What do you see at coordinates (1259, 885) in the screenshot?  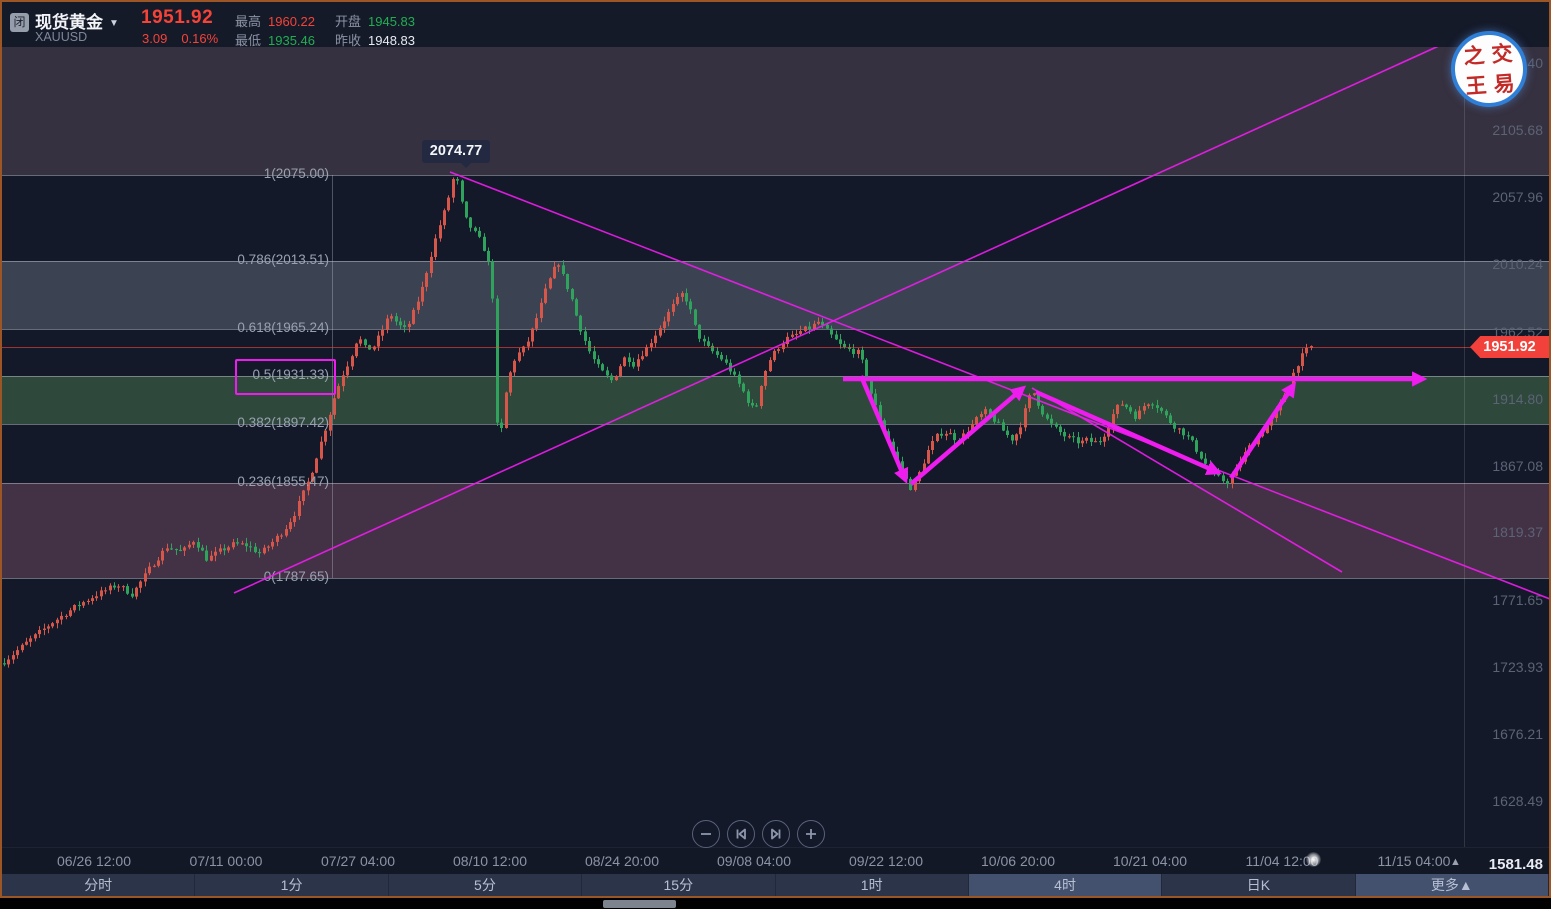 I see `interval-button-日K: 日K` at bounding box center [1259, 885].